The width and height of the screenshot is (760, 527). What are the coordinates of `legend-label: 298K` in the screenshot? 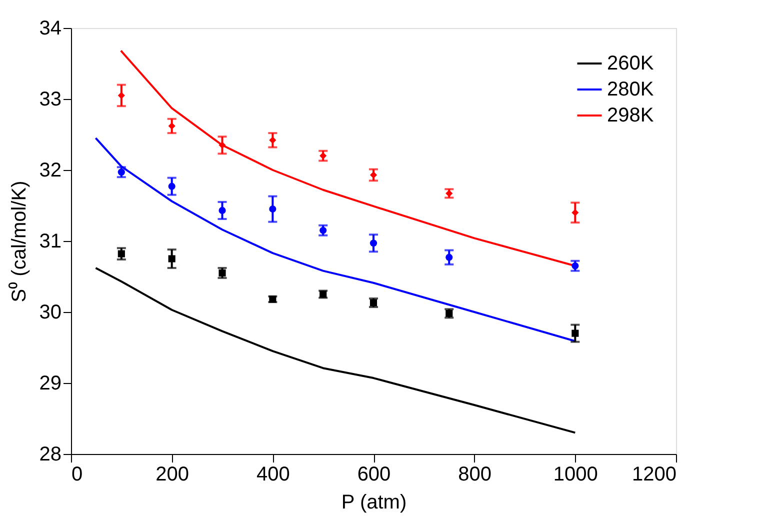 It's located at (630, 115).